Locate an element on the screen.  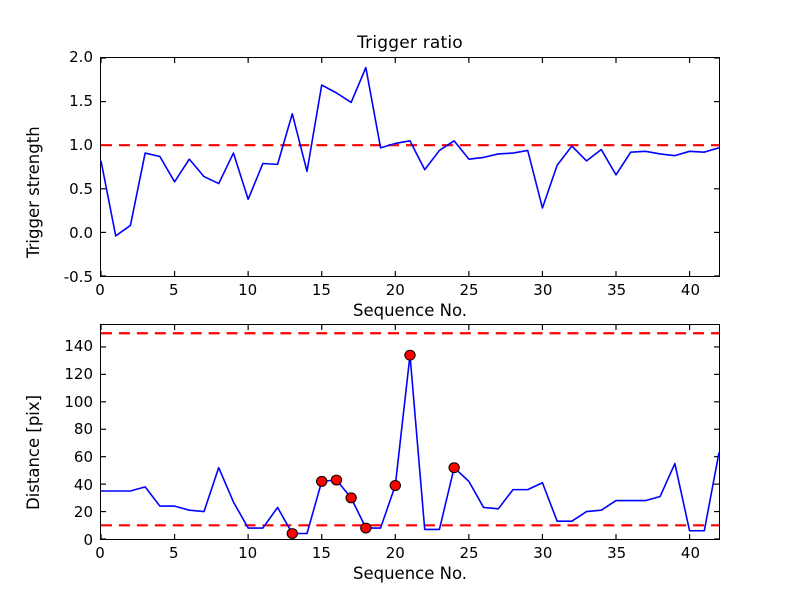
y-tick-label: 1.0 is located at coordinates (81, 145).